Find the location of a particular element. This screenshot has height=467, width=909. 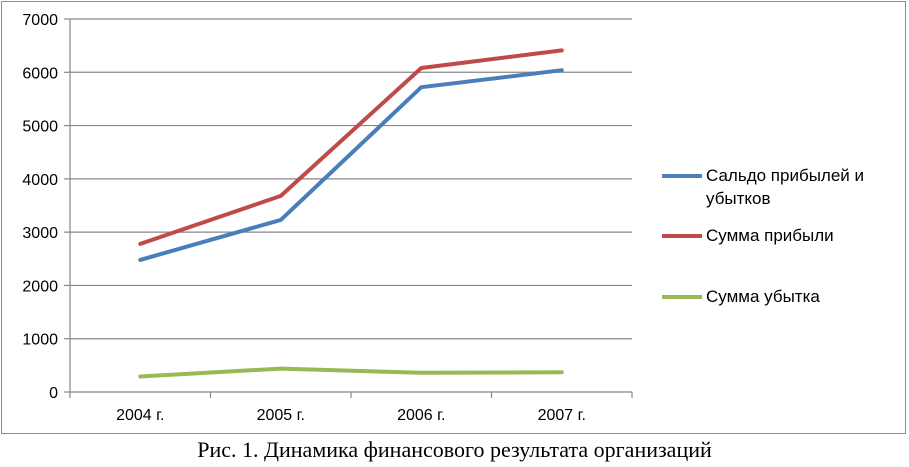

y-tick-label: 1000 is located at coordinates (40, 340).